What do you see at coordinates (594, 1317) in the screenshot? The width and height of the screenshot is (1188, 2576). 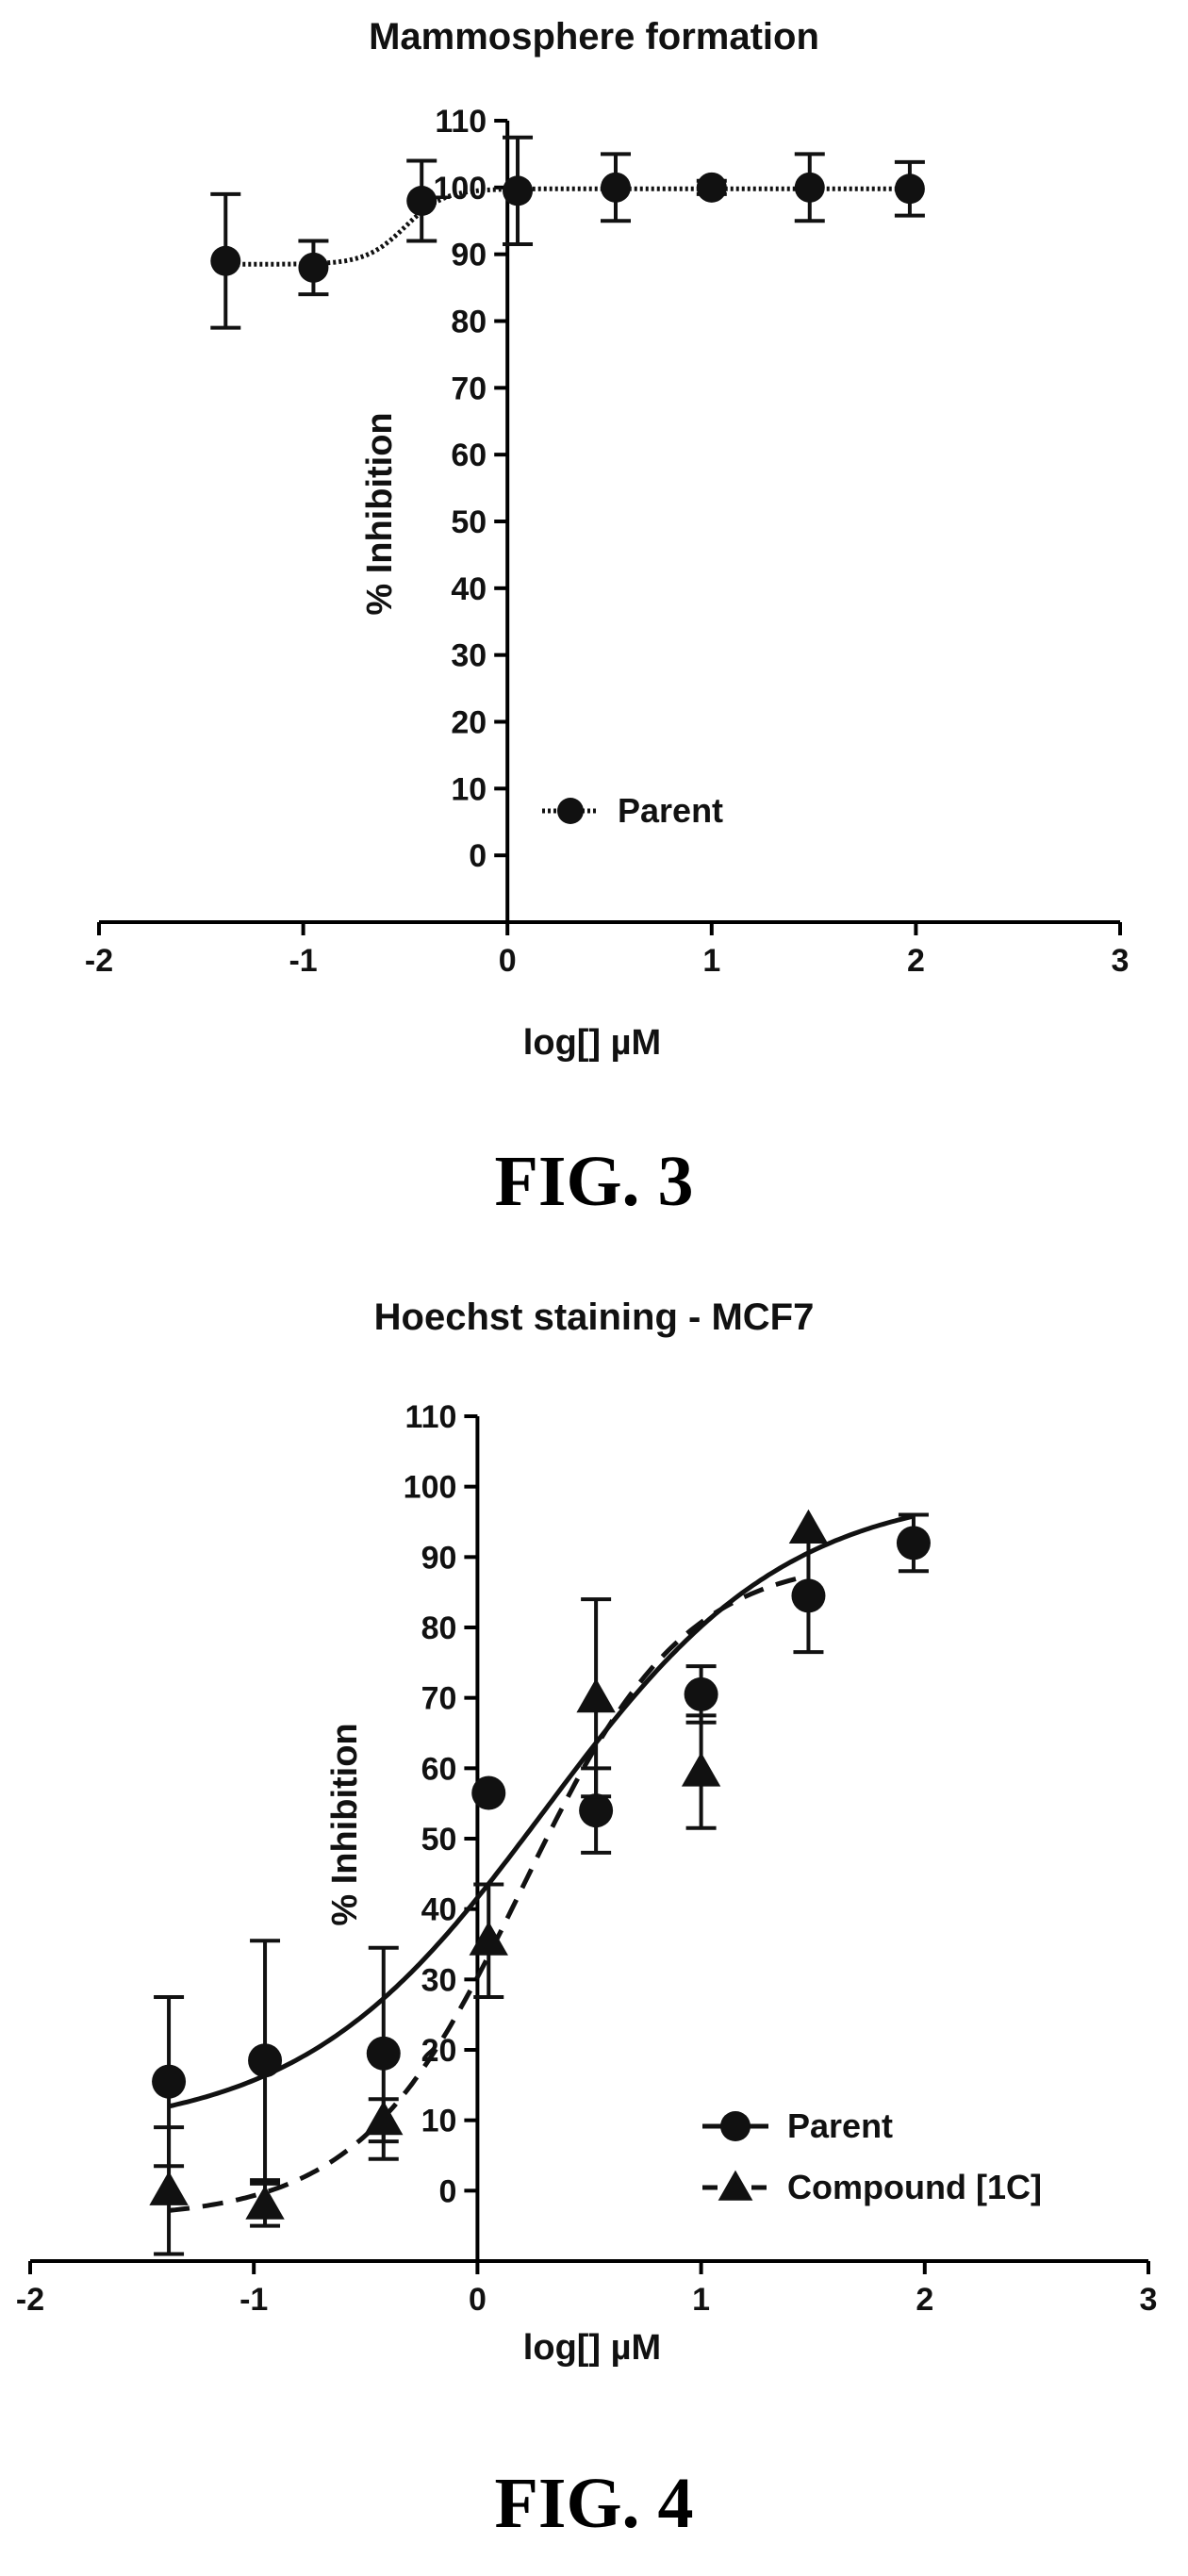 I see `chart-title: Hoechst staining - MCF7` at bounding box center [594, 1317].